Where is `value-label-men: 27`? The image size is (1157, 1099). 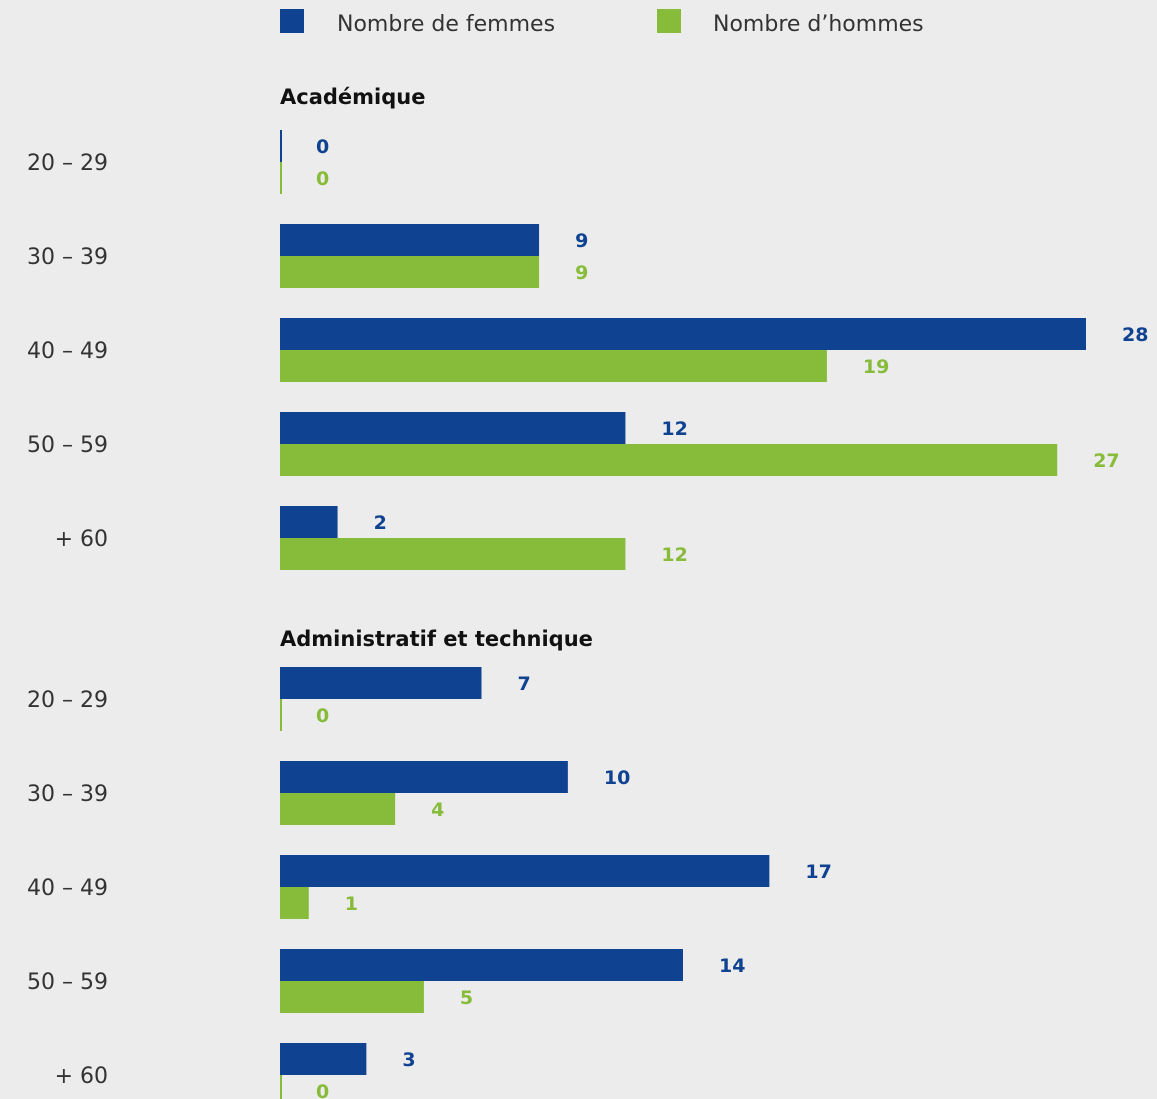
value-label-men: 27 is located at coordinates (1106, 461).